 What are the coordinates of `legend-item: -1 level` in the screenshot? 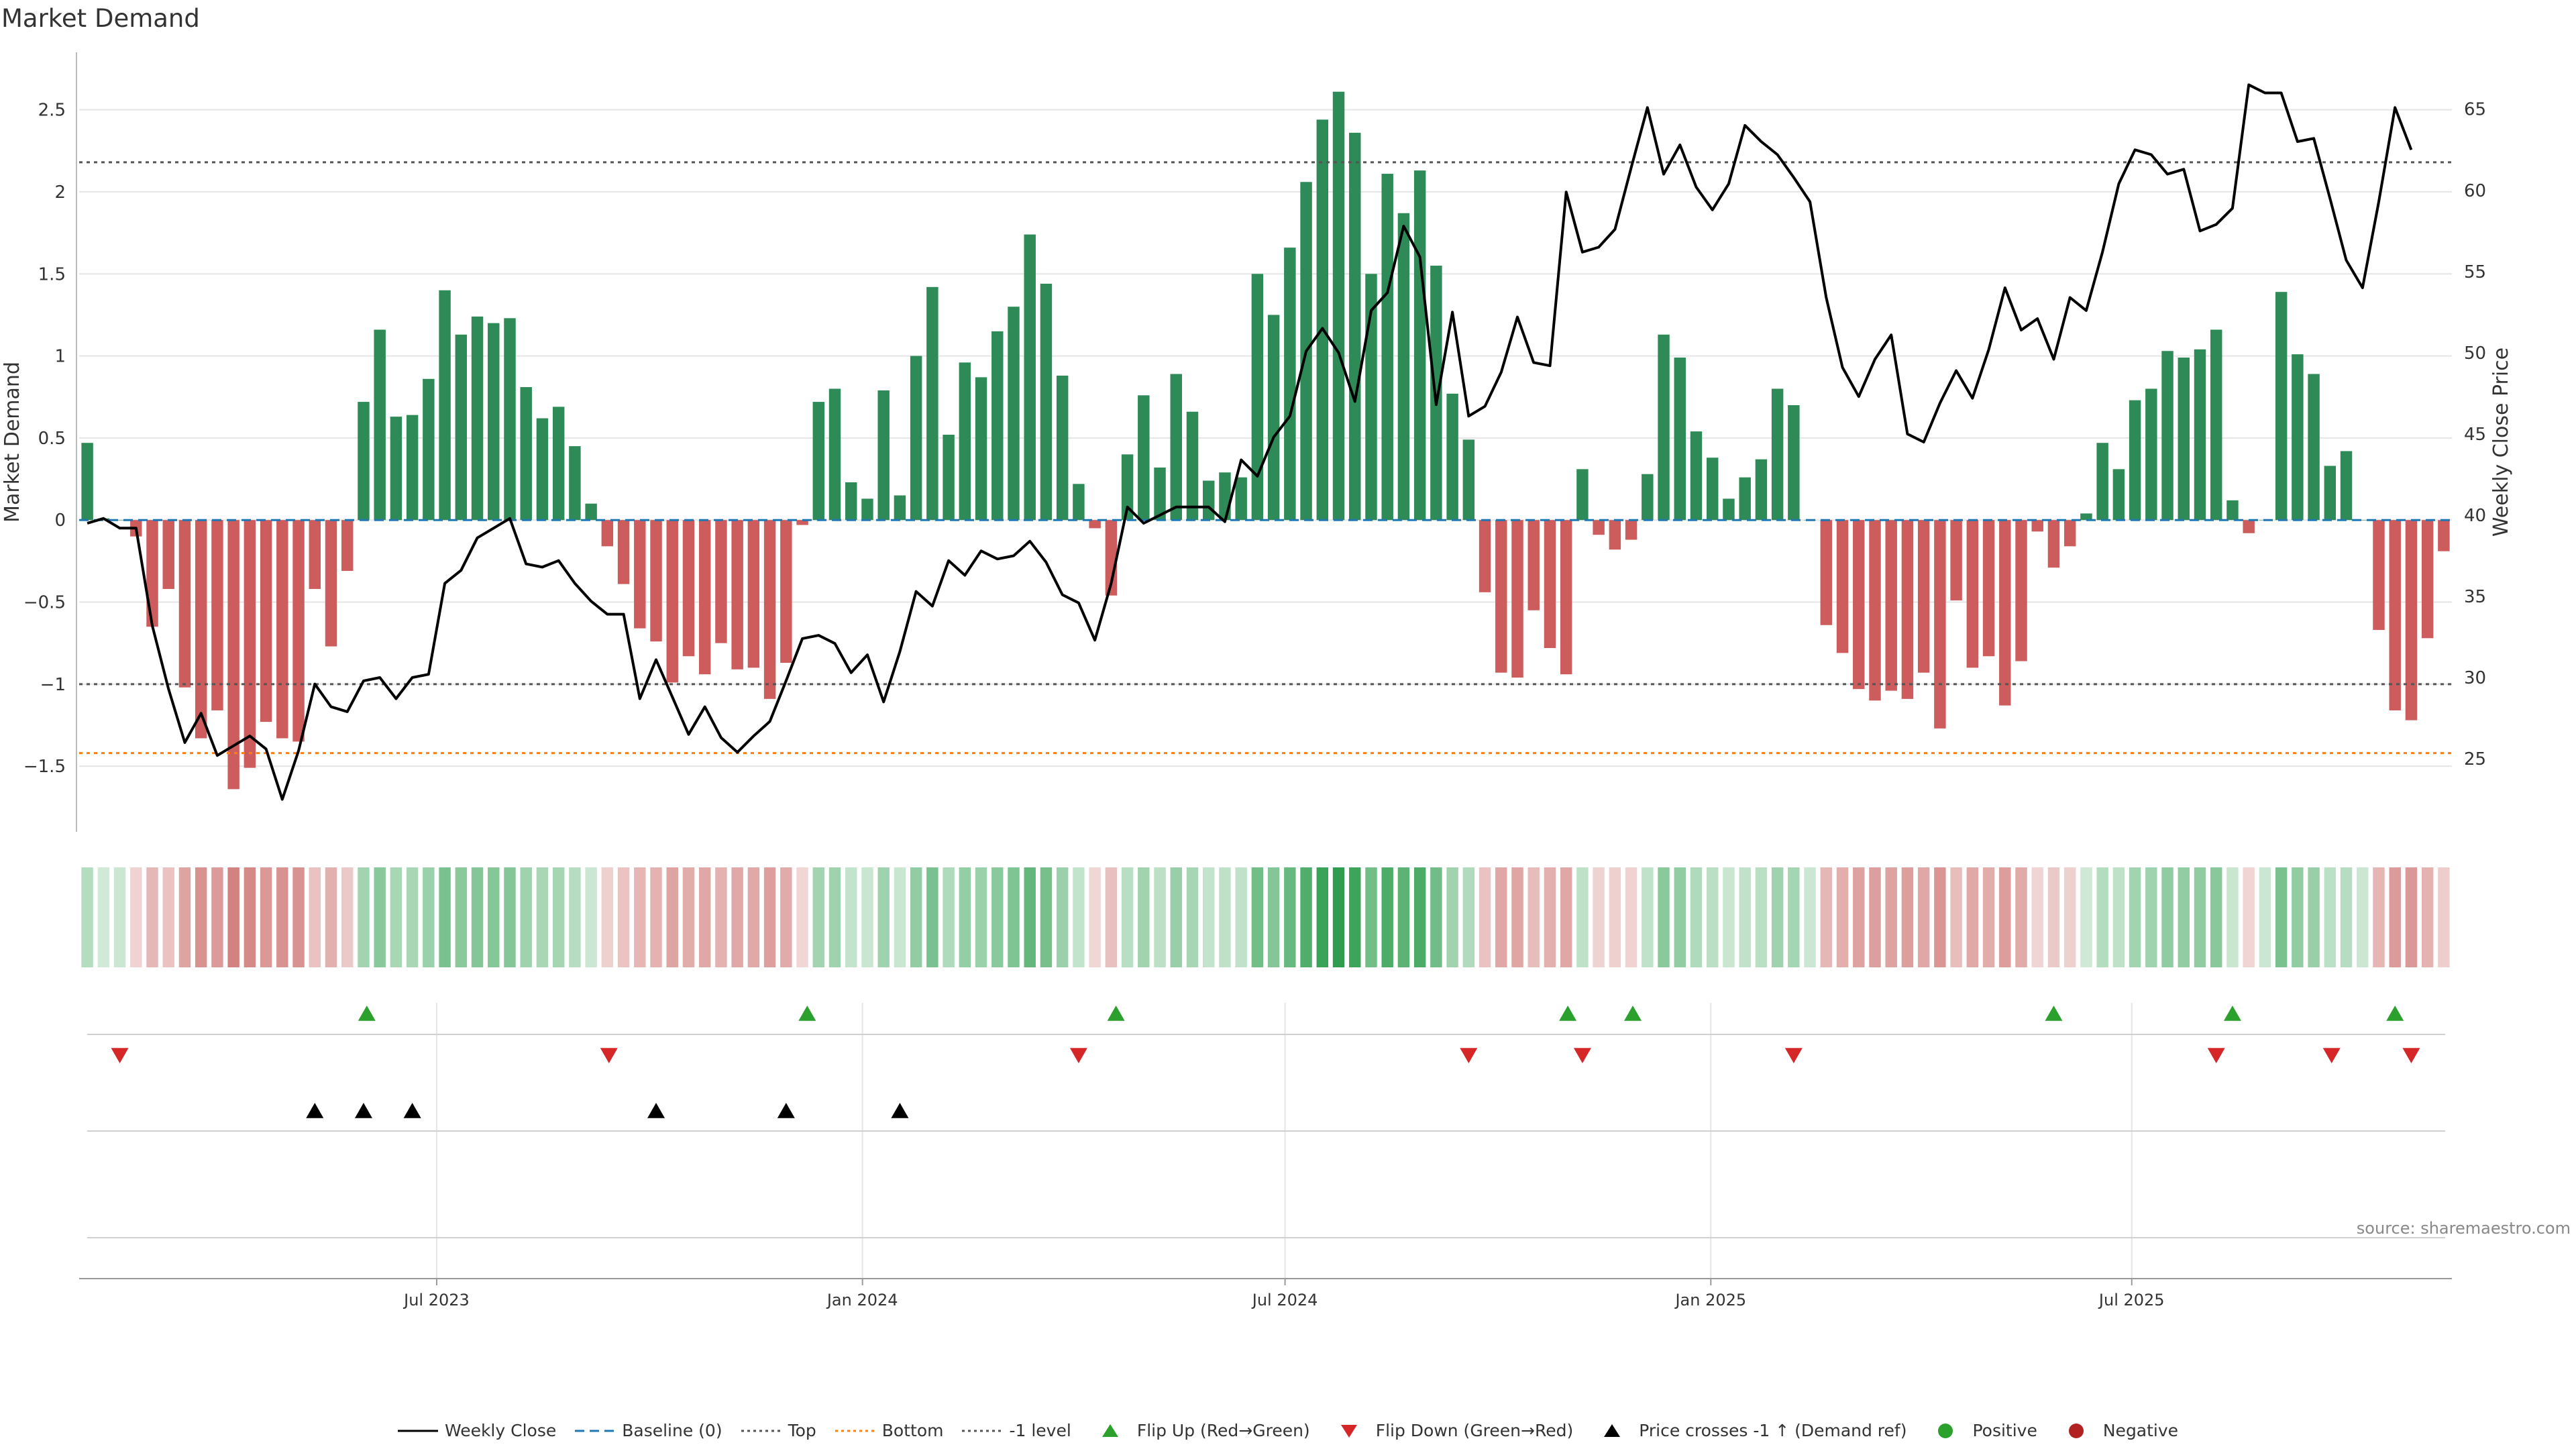 It's located at (1016, 1430).